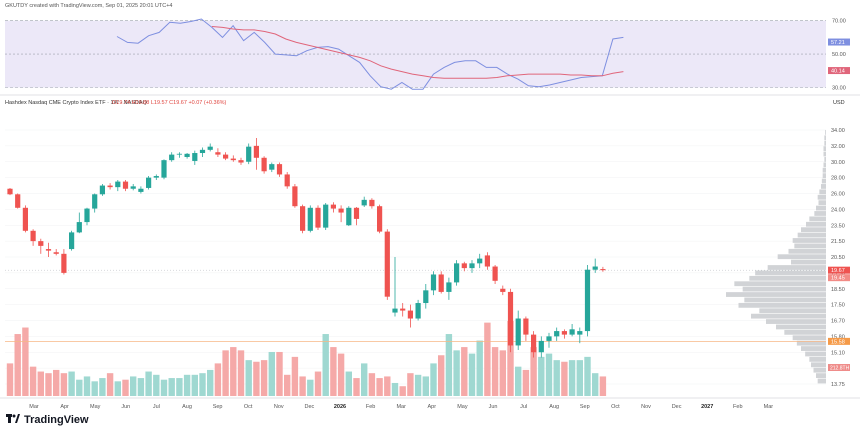  What do you see at coordinates (839, 22) in the screenshot?
I see `rsi-tick-label: 70.00` at bounding box center [839, 22].